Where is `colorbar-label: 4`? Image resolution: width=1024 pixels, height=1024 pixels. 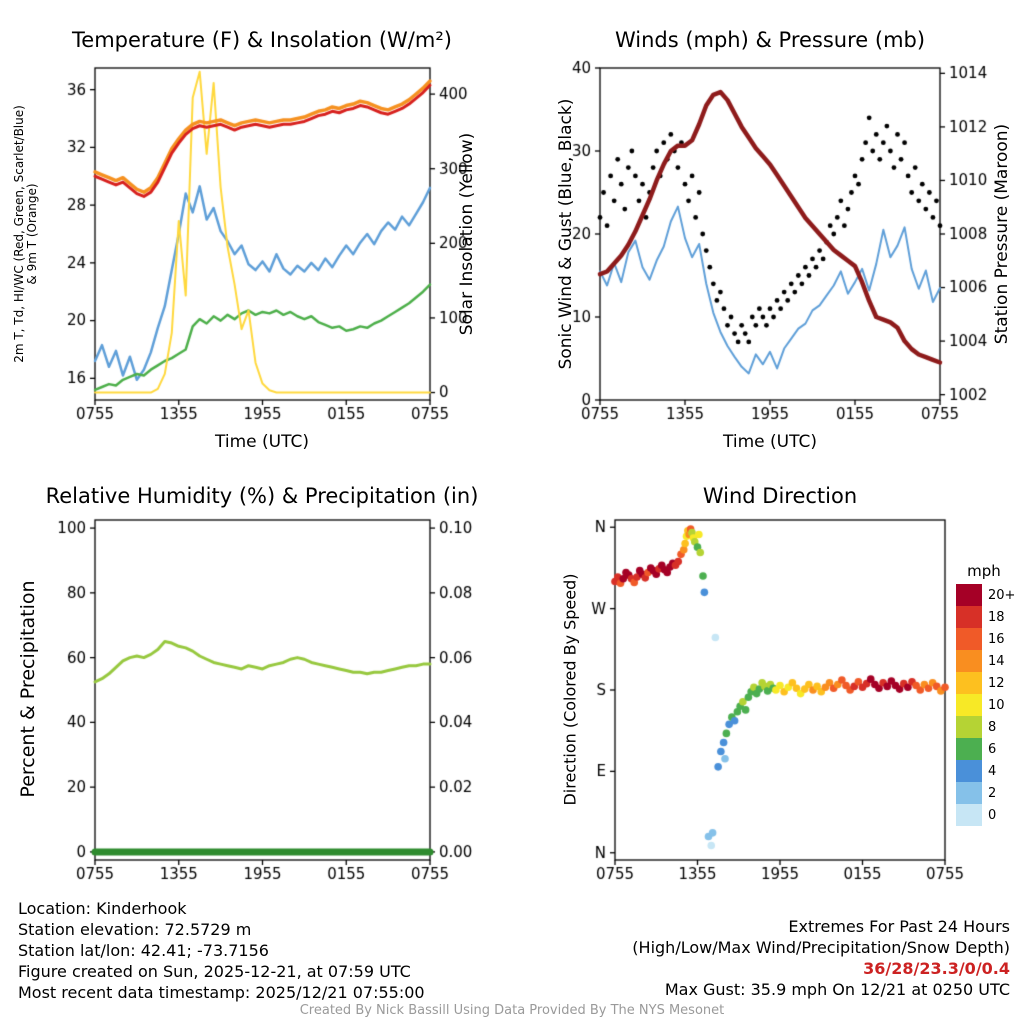 colorbar-label: 4 is located at coordinates (992, 771).